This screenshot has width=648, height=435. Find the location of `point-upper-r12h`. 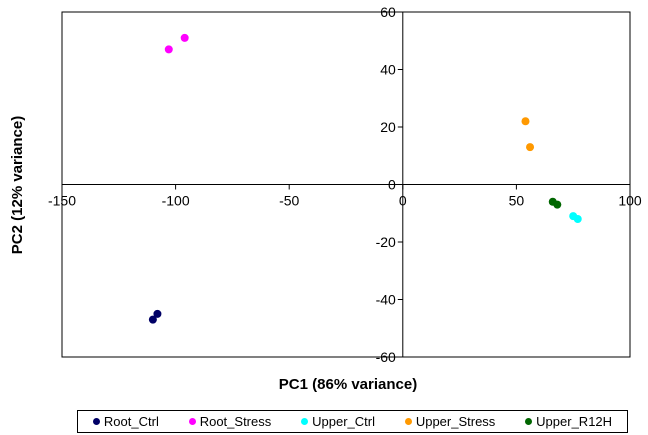

point-upper-r12h is located at coordinates (557, 204).